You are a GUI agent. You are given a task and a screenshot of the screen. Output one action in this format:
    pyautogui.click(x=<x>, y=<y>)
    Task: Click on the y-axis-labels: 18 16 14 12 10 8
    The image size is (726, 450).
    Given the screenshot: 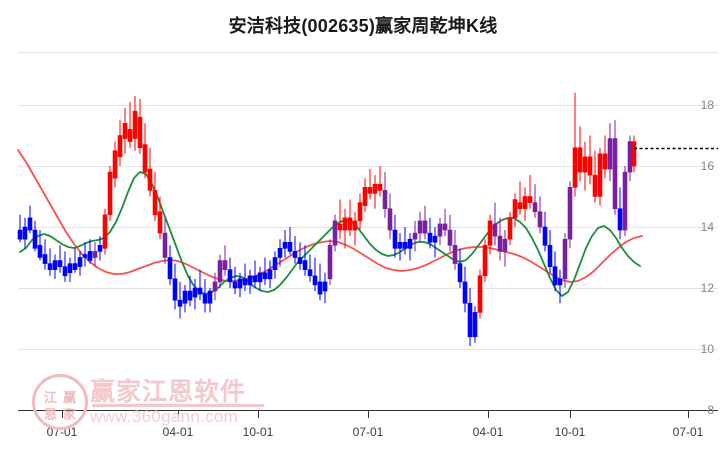 What is the action you would take?
    pyautogui.click(x=708, y=257)
    